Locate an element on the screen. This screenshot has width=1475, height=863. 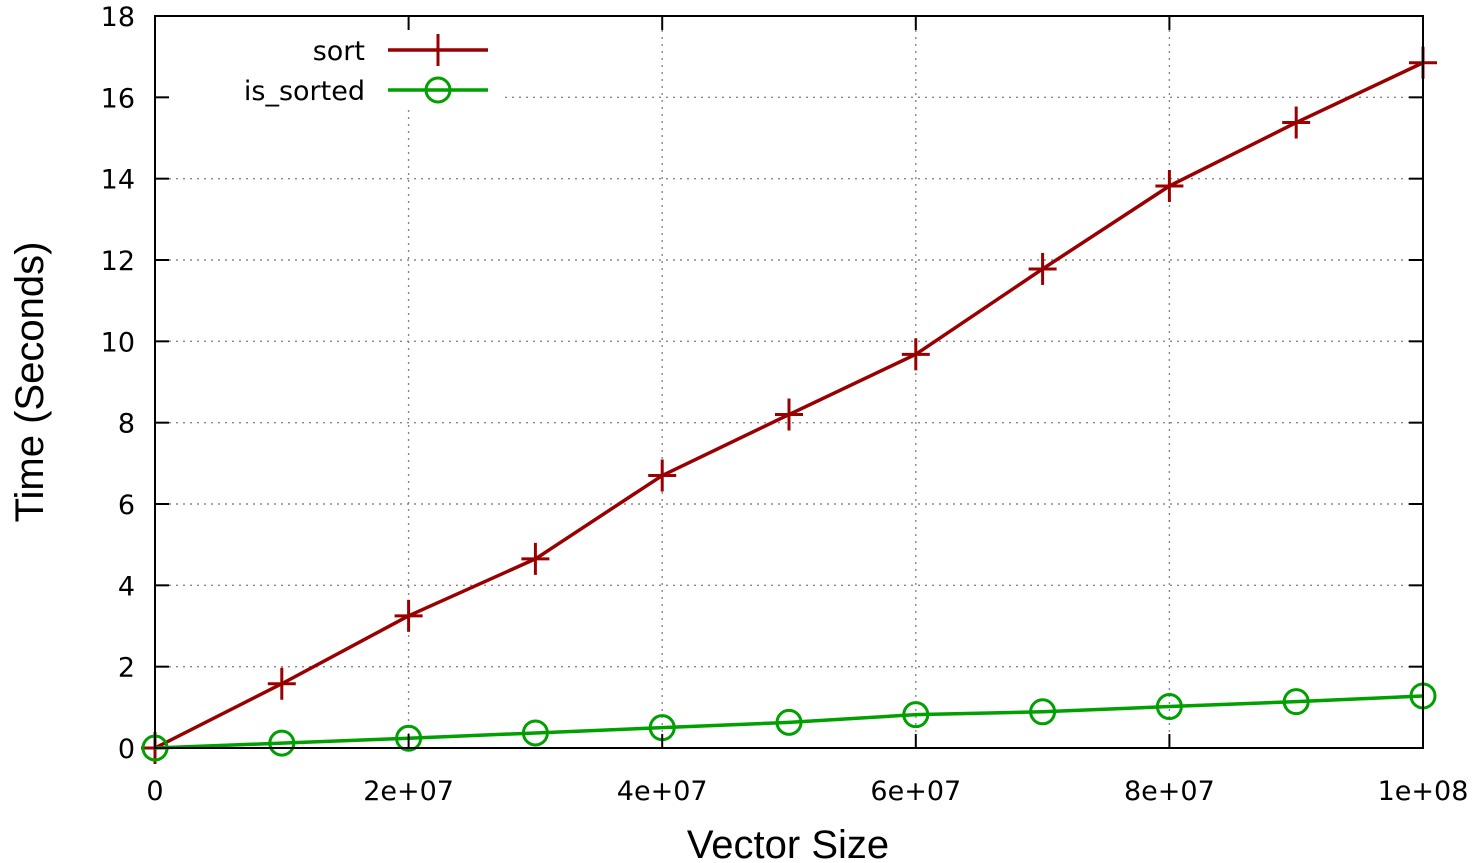
y-tick-label: 12 is located at coordinates (118, 261).